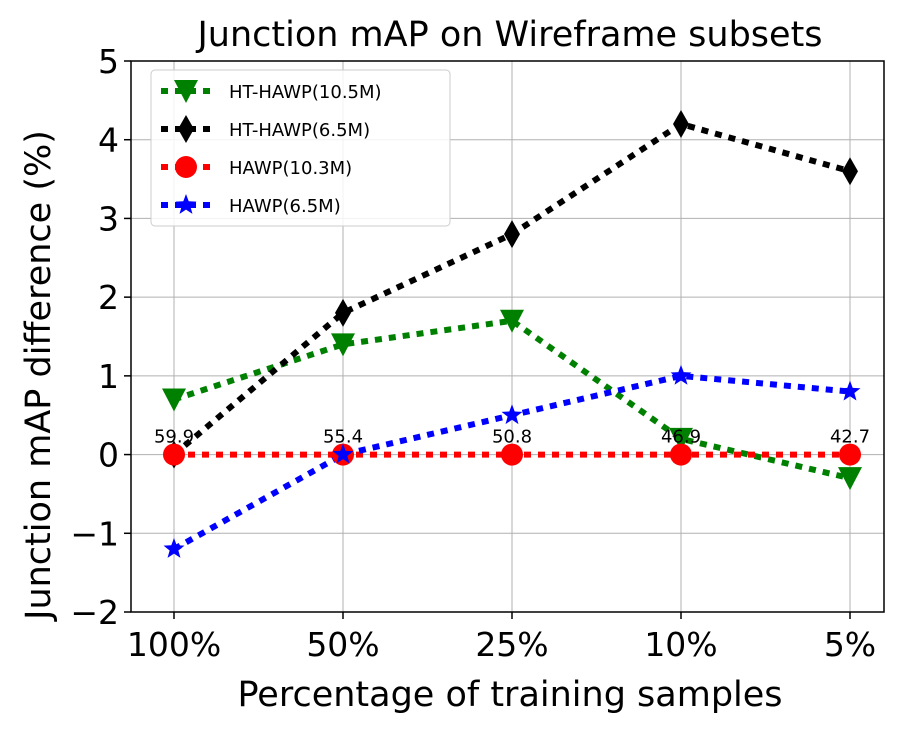 The image size is (900, 733). I want to click on data-labels: 59.9 55.4 50.8 46.9 42.7, so click(512, 437).